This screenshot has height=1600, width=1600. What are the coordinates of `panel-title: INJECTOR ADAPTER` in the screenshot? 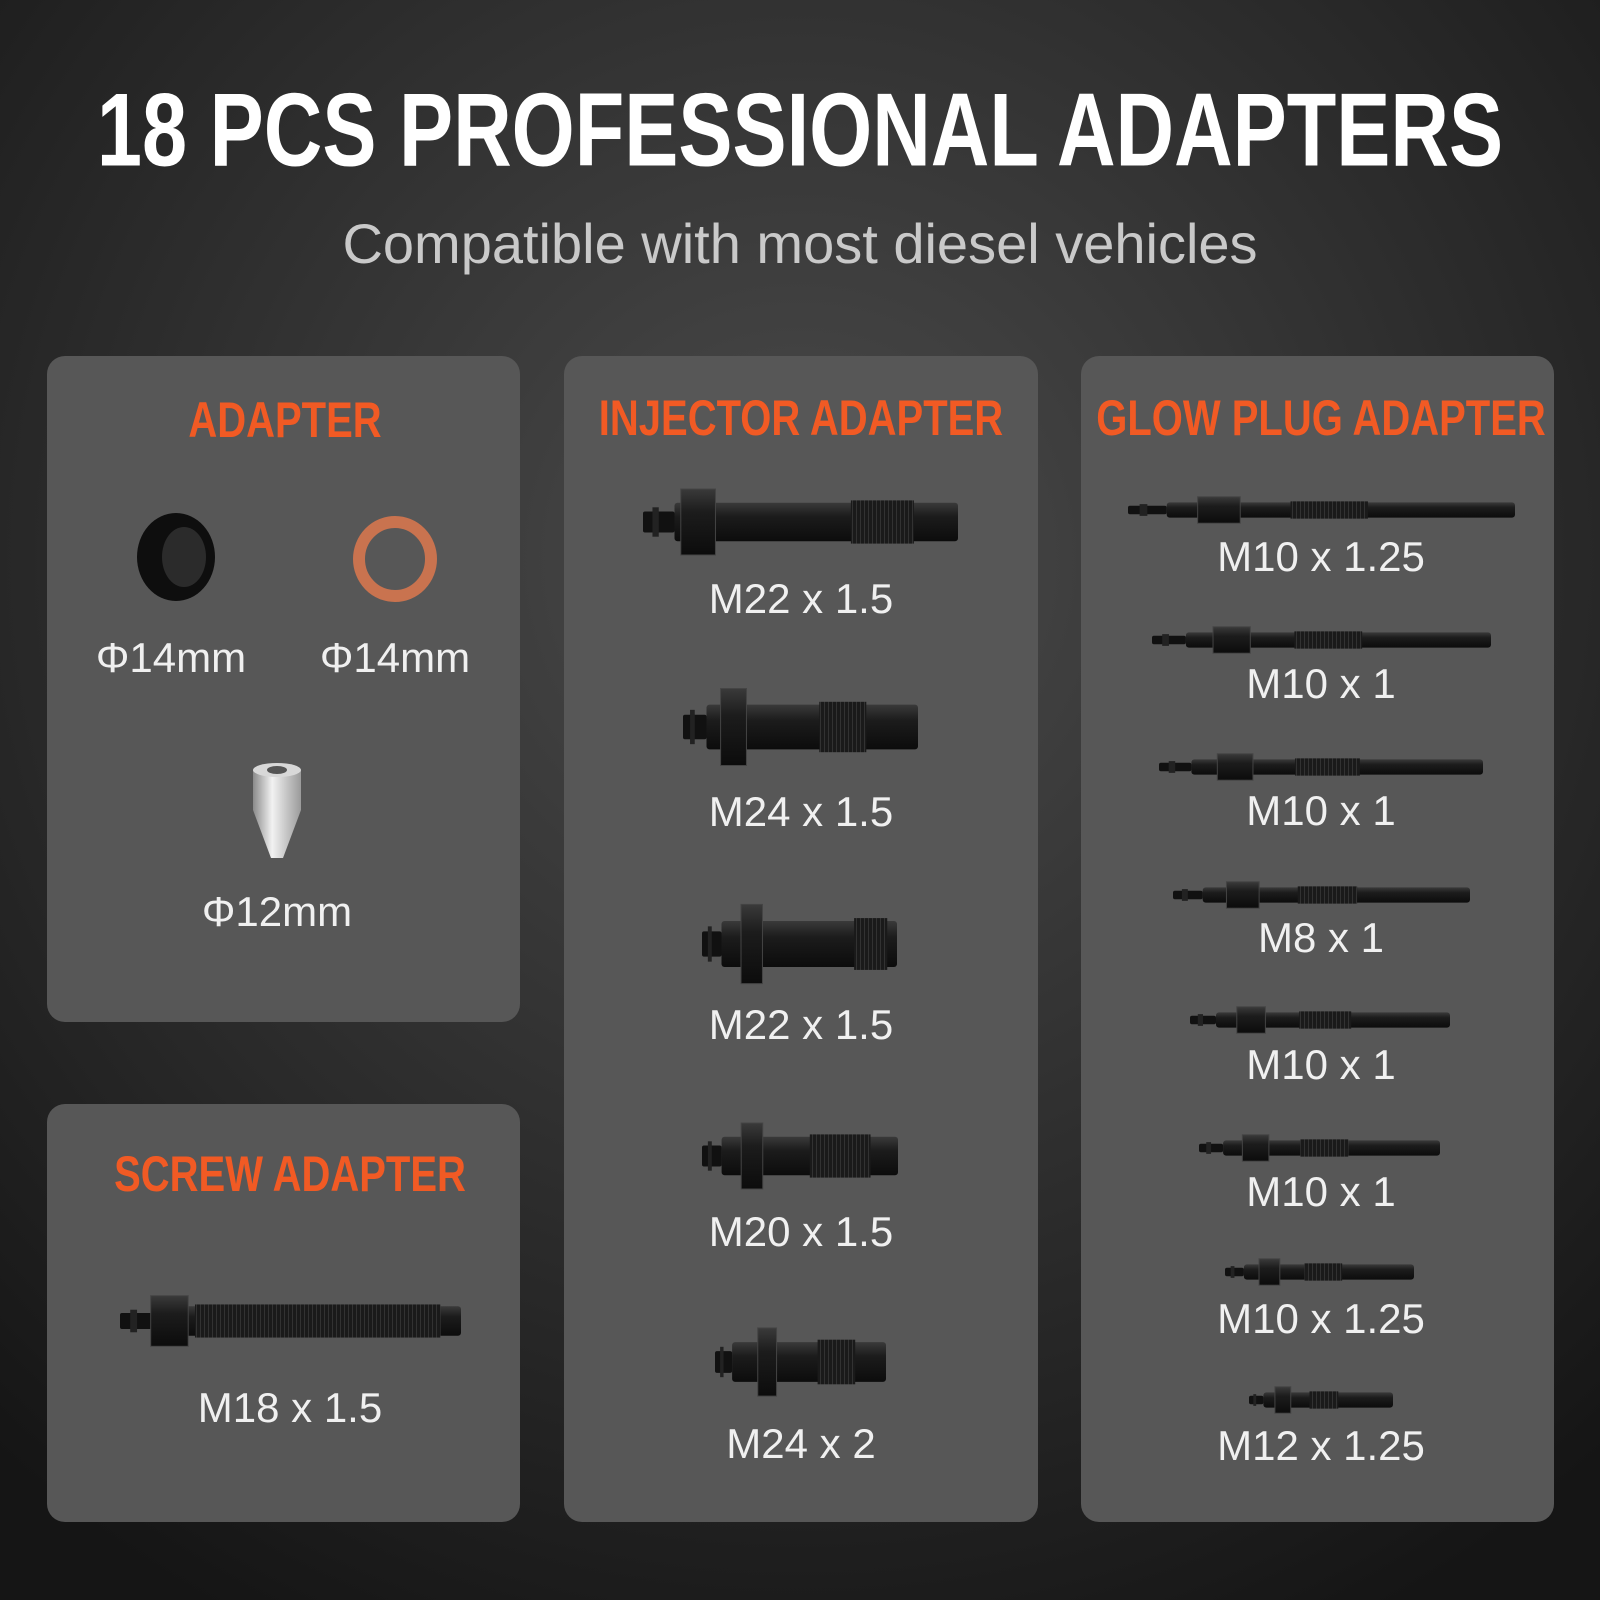 It's located at (801, 418).